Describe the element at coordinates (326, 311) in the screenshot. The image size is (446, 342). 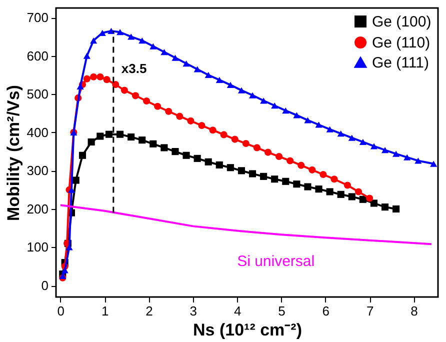
I see `x-tick-label: 6` at that location.